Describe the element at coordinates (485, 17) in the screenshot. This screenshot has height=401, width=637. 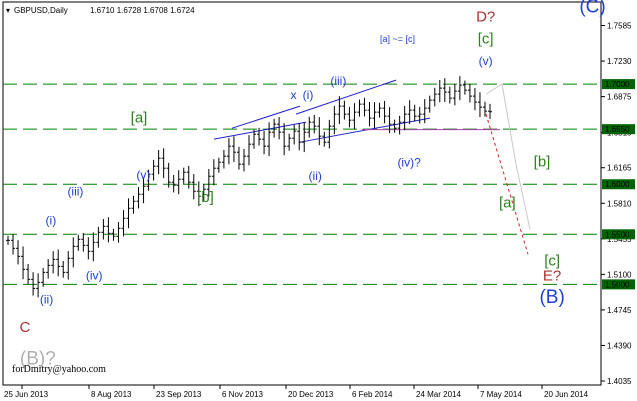
I see `wave-label: D?` at that location.